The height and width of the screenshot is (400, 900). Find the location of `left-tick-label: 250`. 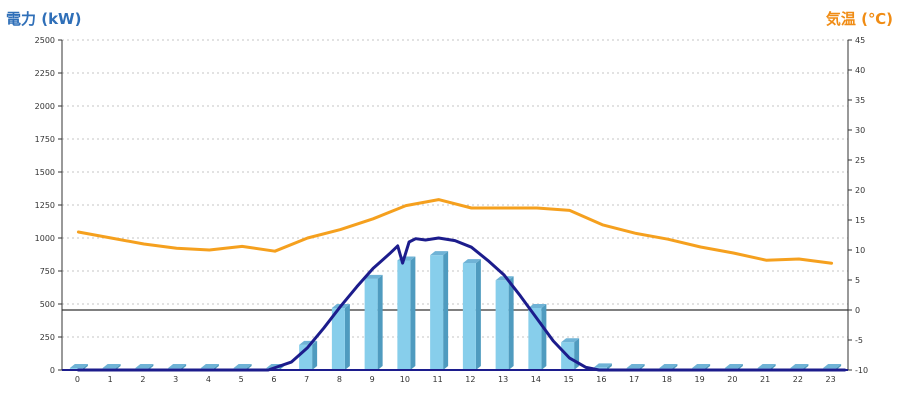

left-tick-label: 250 is located at coordinates (47, 337).